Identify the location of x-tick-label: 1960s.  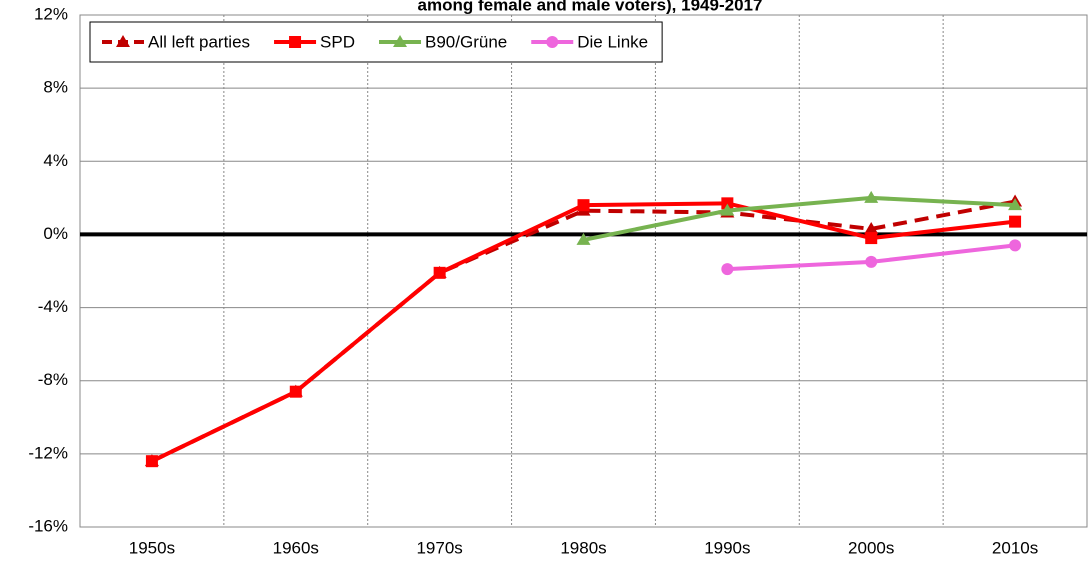
(296, 547).